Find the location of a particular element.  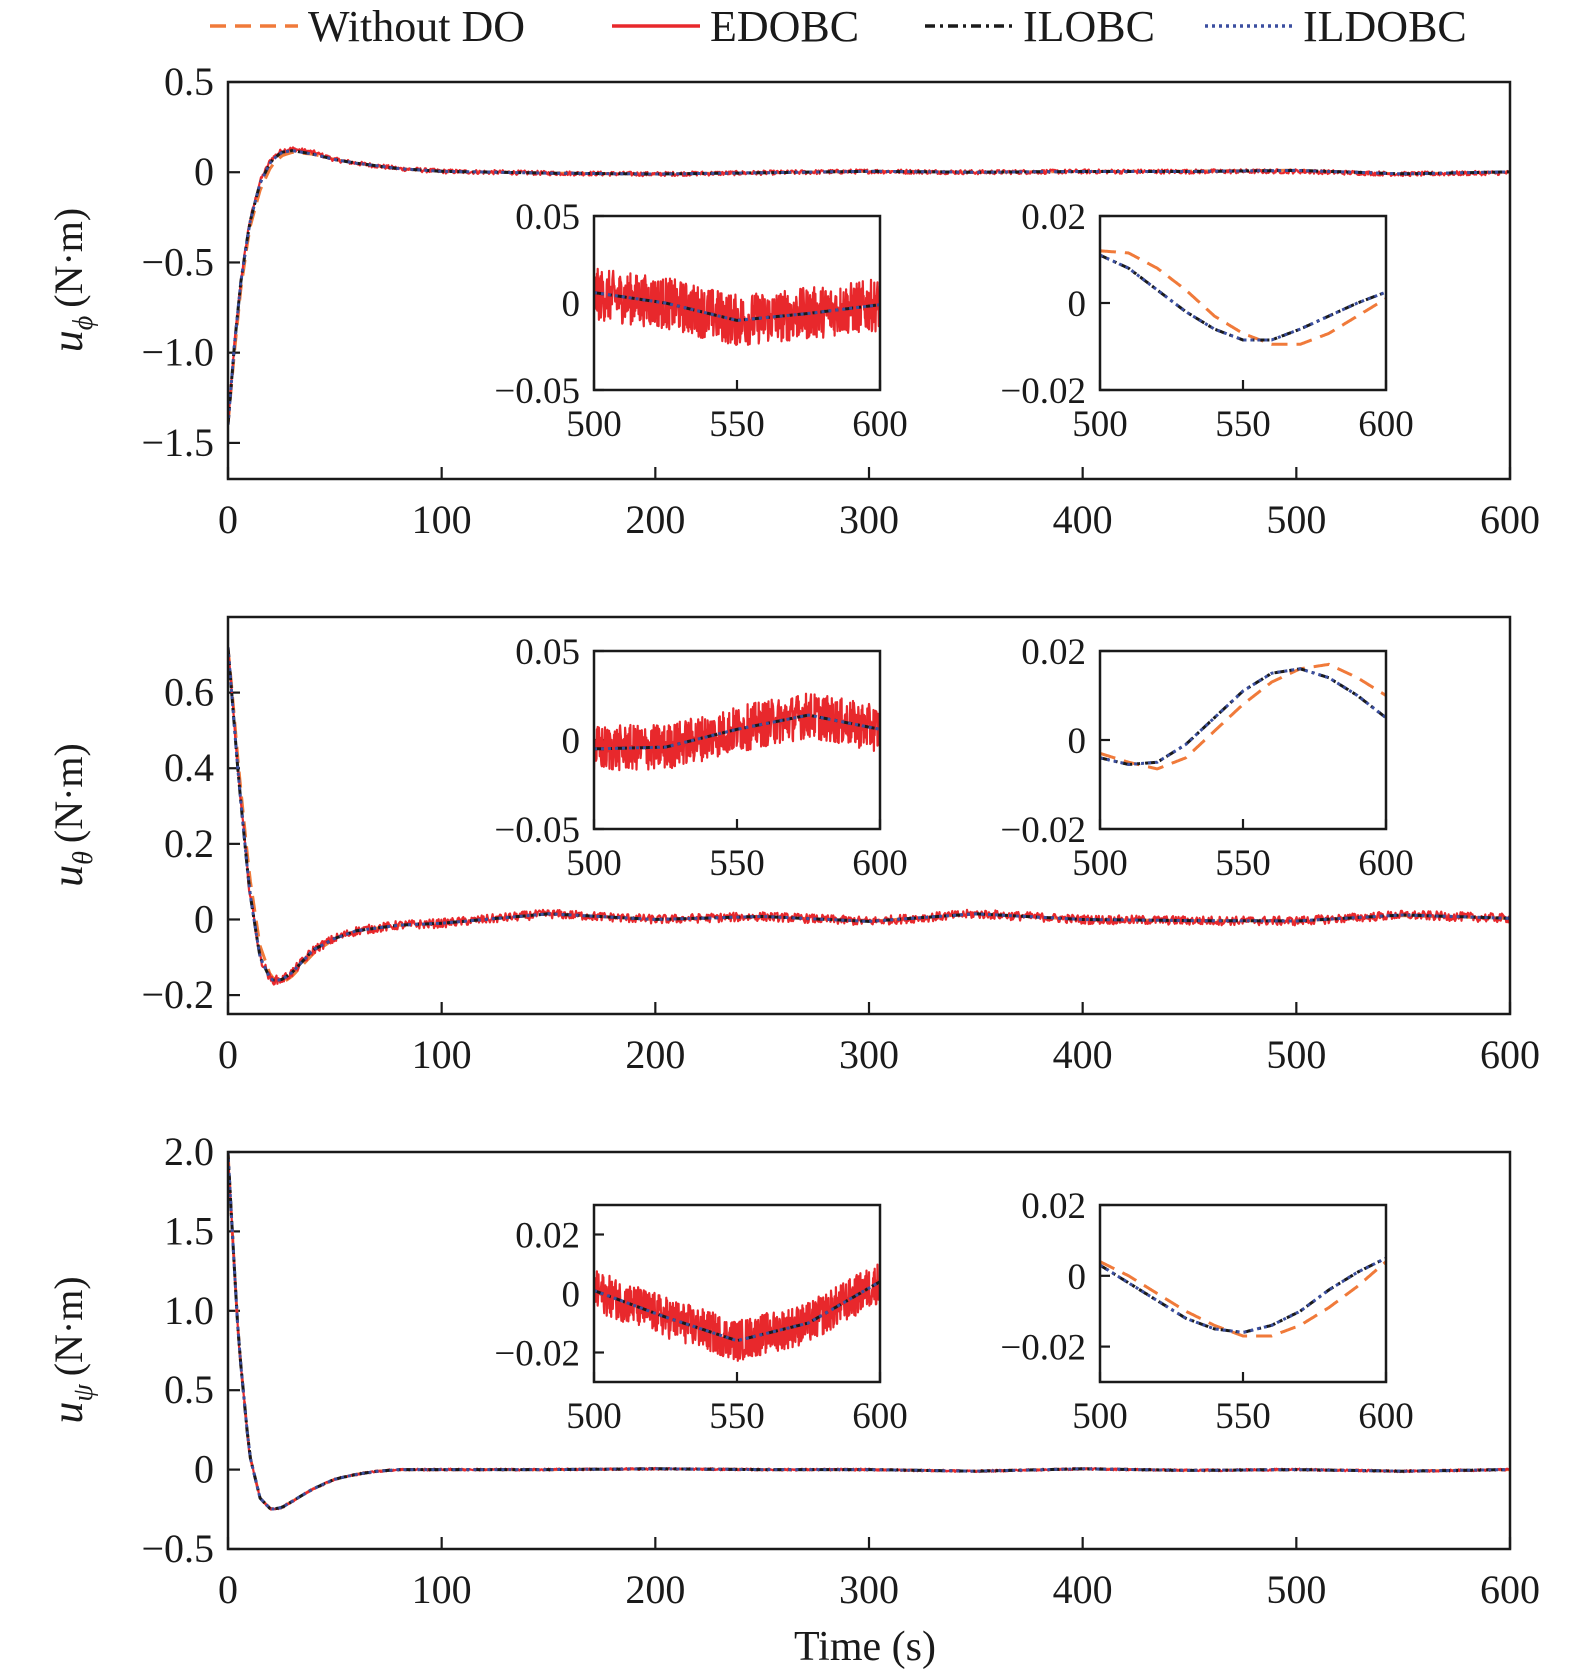

legend-label-ildobc: ILDOBC is located at coordinates (1385, 26).